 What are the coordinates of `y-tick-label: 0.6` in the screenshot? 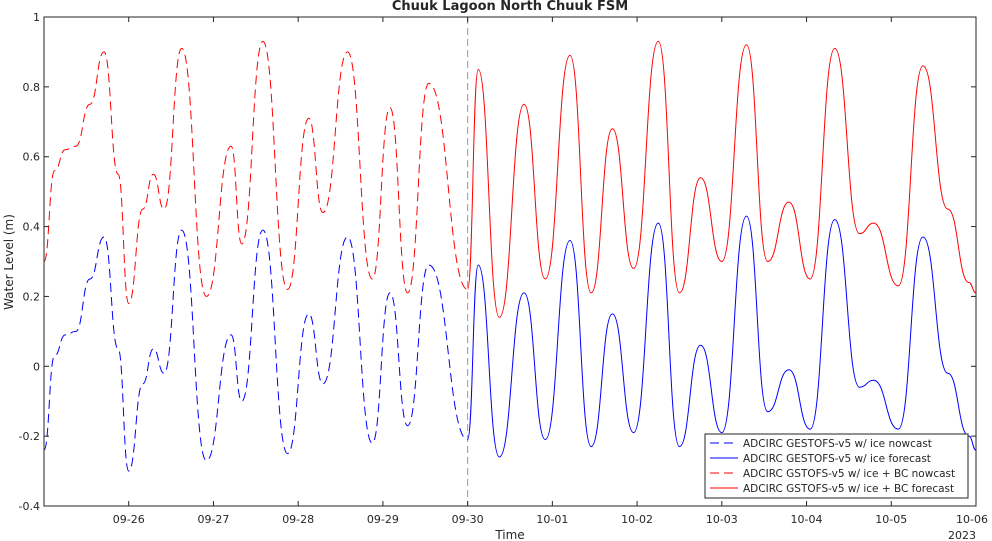 It's located at (32, 157).